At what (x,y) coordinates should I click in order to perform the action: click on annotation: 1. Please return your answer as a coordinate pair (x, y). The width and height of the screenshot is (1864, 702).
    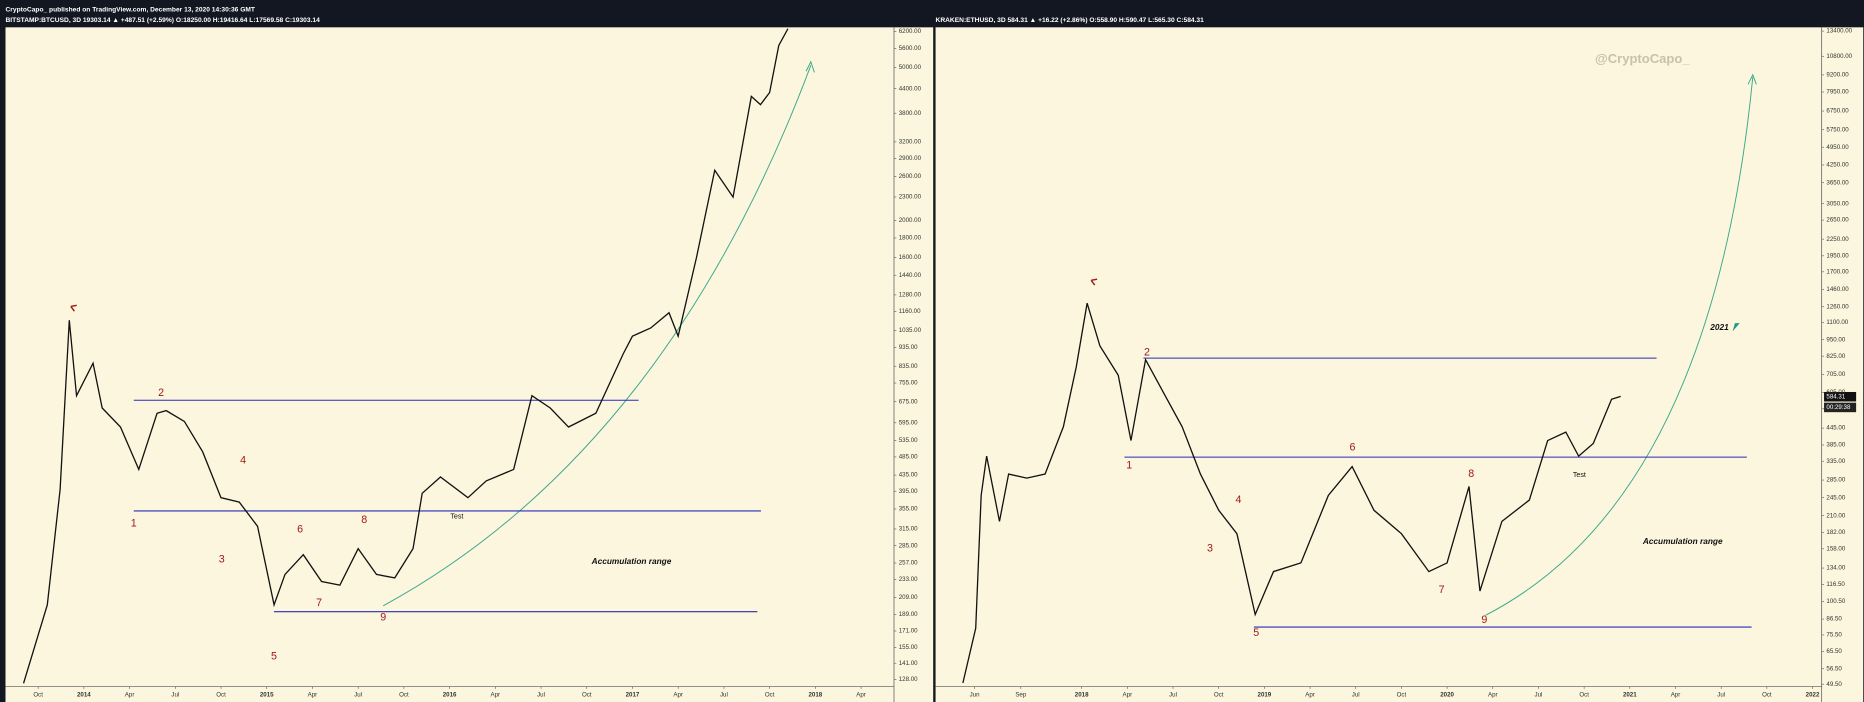
    Looking at the image, I should click on (134, 524).